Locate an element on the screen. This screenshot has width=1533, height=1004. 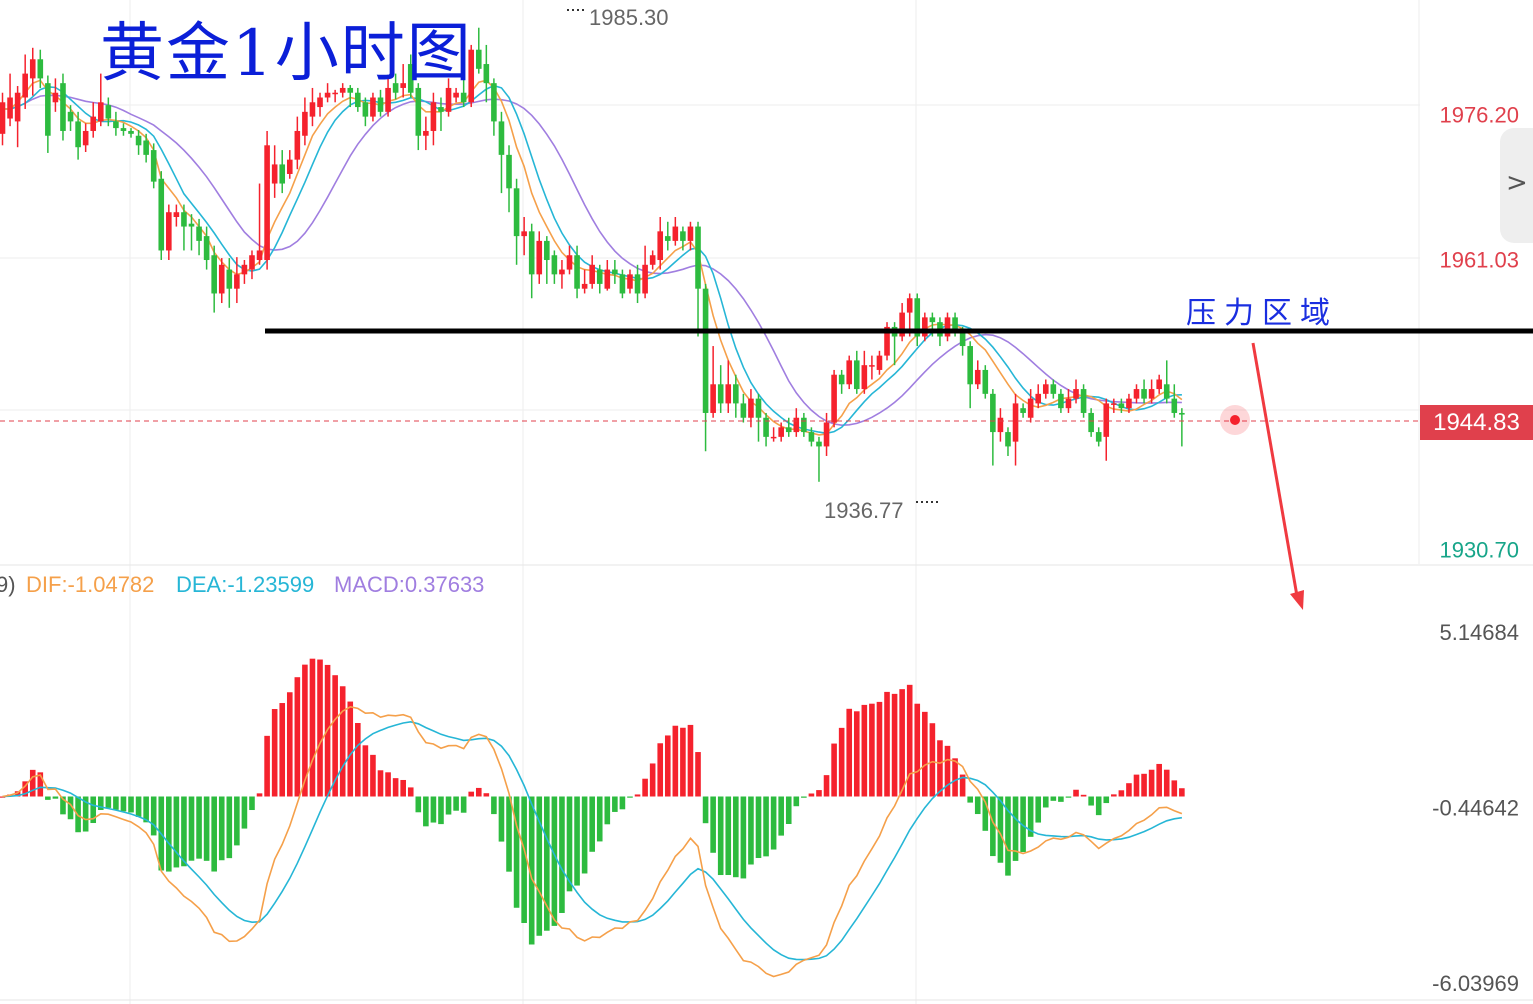
current-price-dot is located at coordinates (1235, 420).